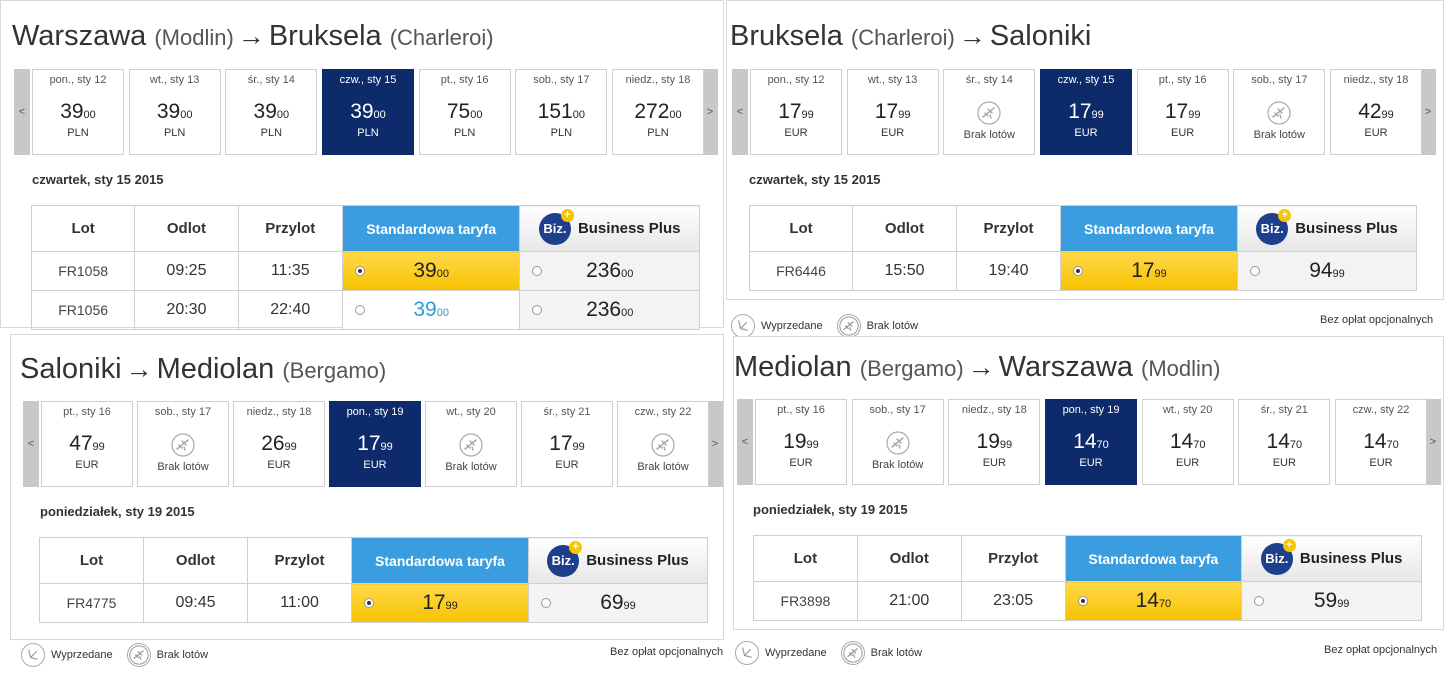  Describe the element at coordinates (271, 112) in the screenshot. I see `day-tab: śr., sty 14 3900 PLN` at that location.